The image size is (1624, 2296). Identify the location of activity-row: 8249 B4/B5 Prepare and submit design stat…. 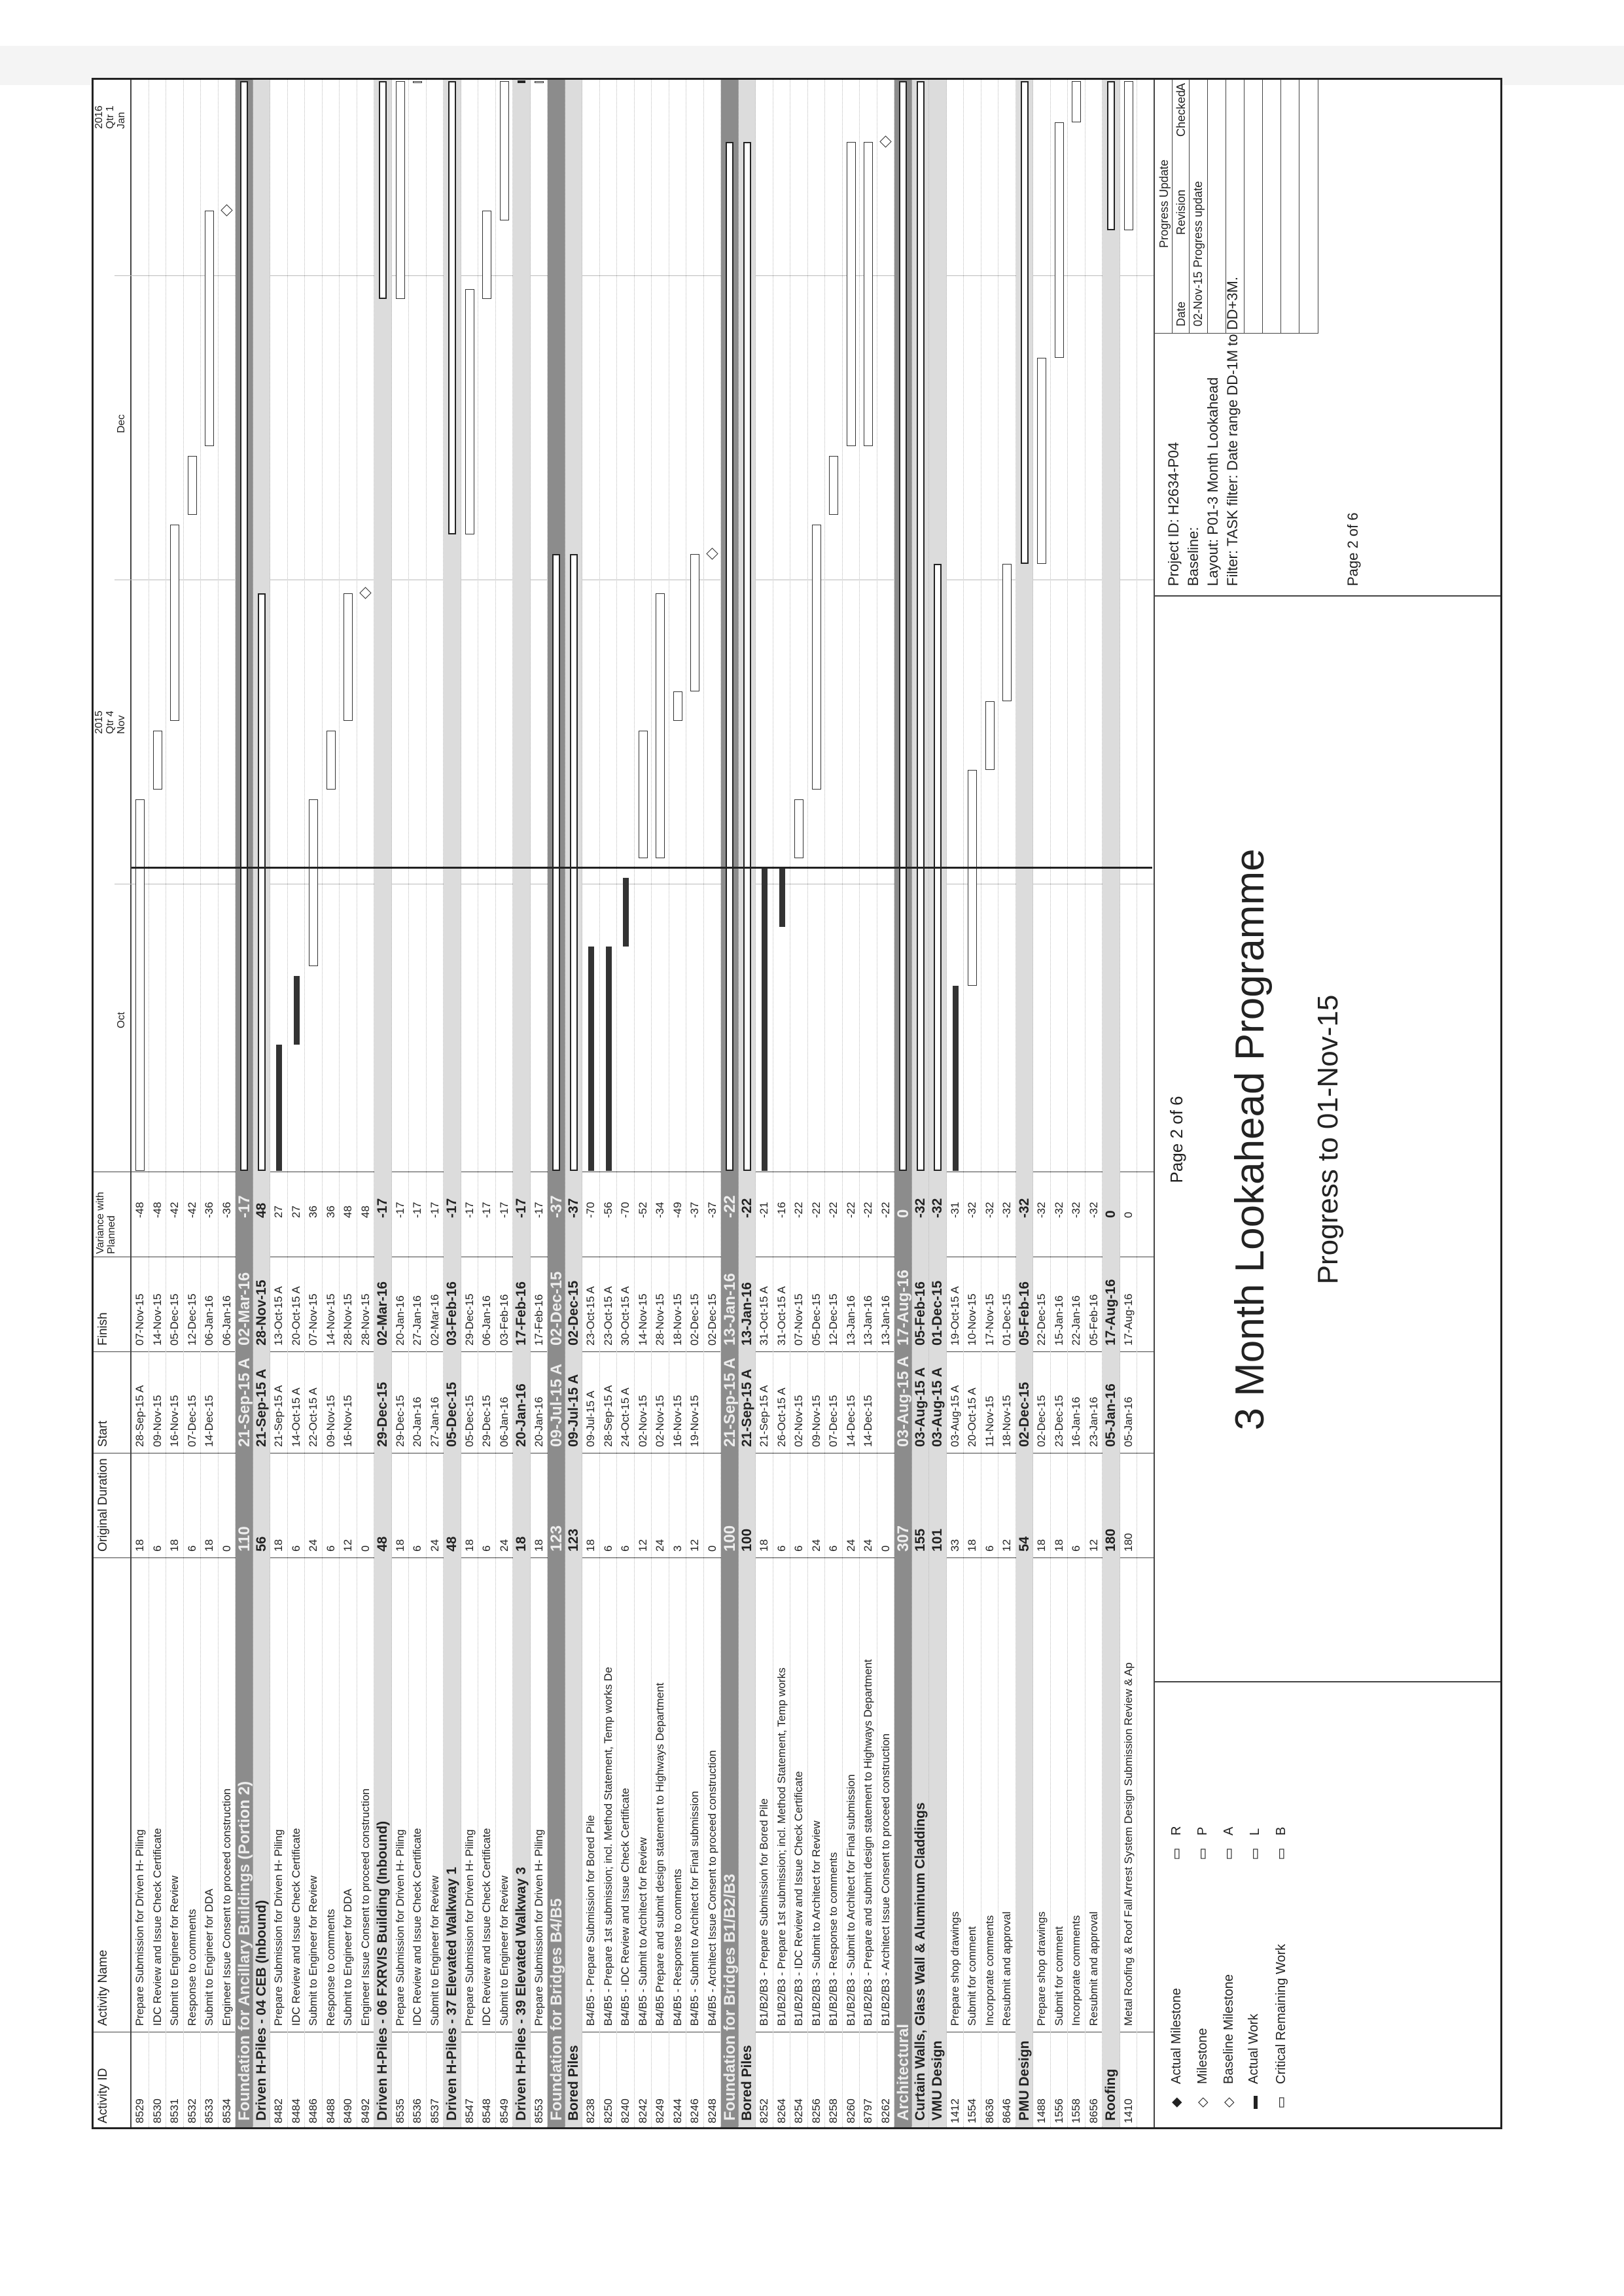
(660, 1103).